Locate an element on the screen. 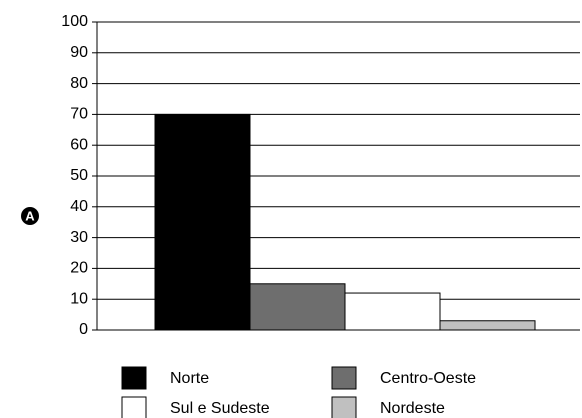  annotation: A is located at coordinates (30, 215).